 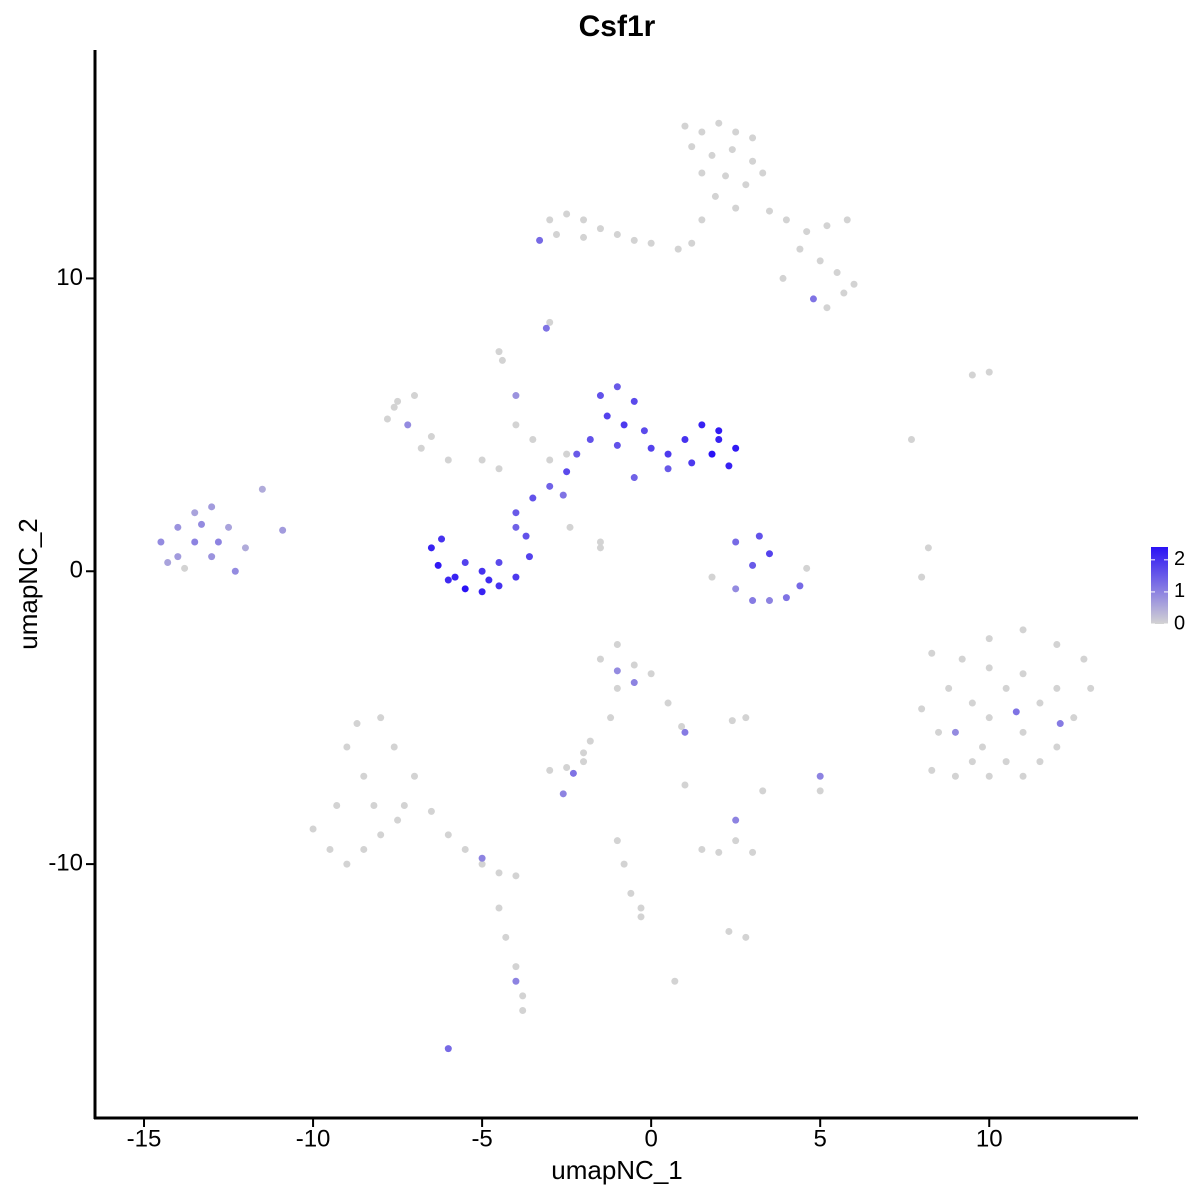 I want to click on chart-title: Csf1r, so click(x=617, y=26).